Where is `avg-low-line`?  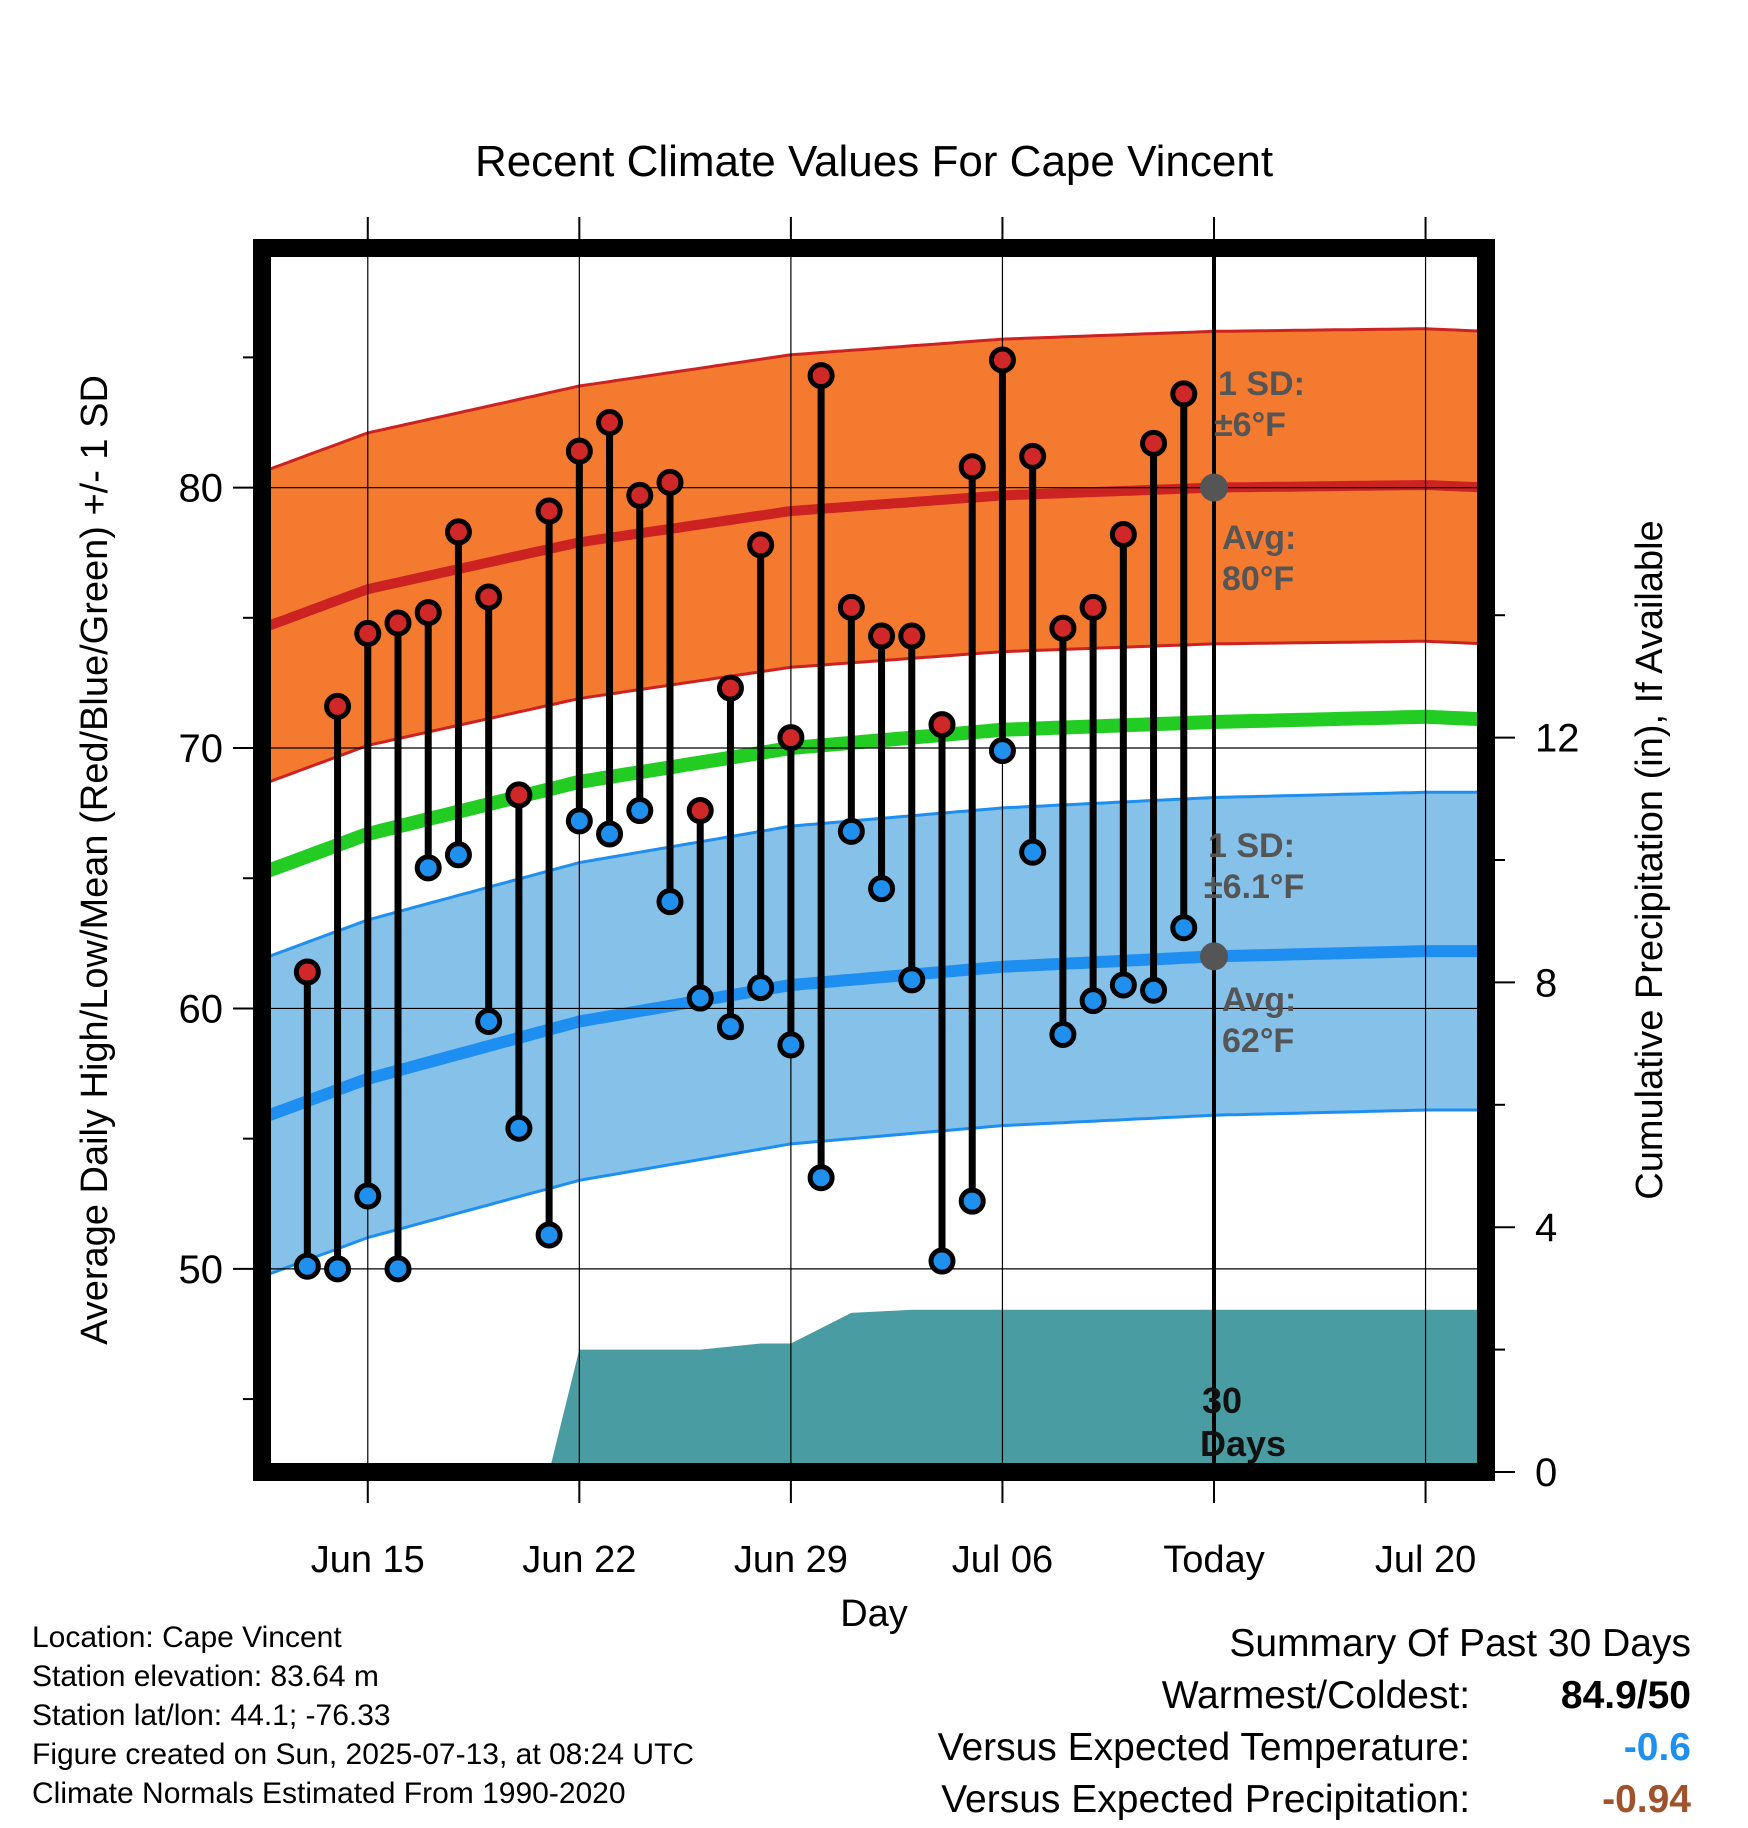 avg-low-line is located at coordinates (874, 1034).